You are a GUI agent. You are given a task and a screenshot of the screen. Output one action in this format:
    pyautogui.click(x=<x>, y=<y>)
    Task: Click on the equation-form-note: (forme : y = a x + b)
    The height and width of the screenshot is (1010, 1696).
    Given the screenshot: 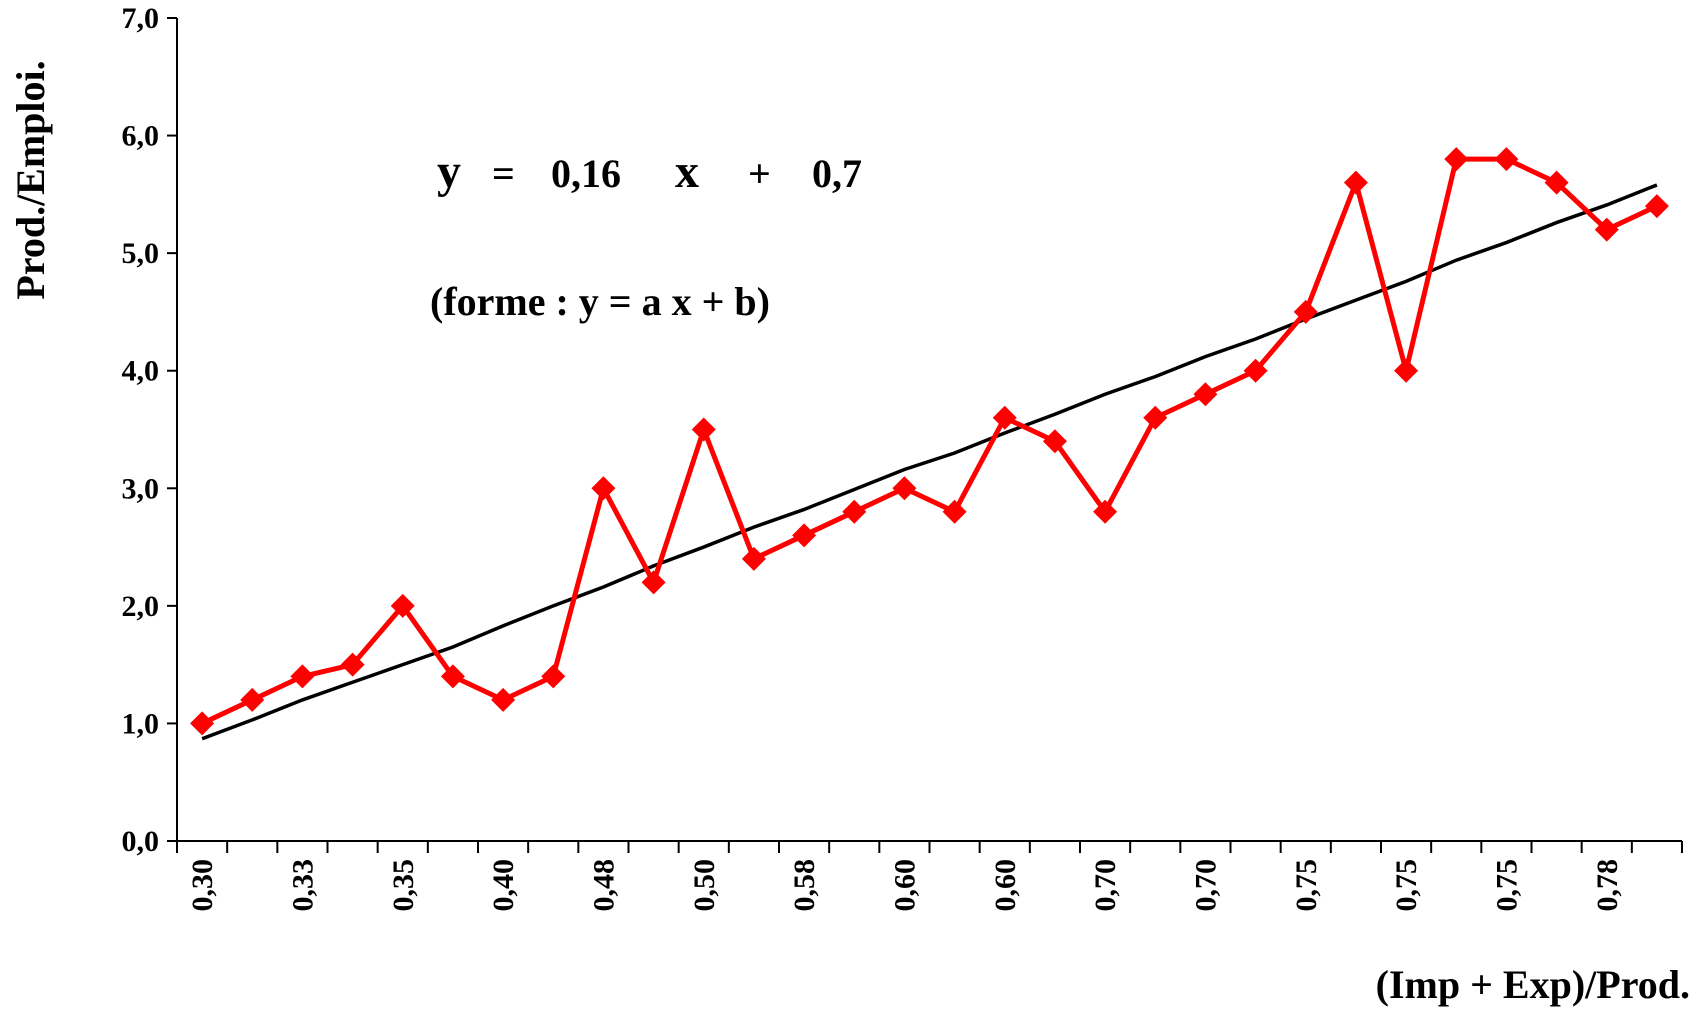 What is the action you would take?
    pyautogui.click(x=600, y=301)
    